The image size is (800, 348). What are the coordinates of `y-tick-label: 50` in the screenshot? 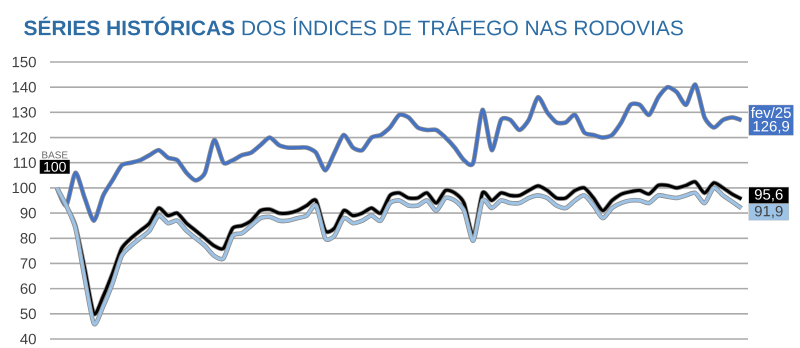 It's located at (28, 314).